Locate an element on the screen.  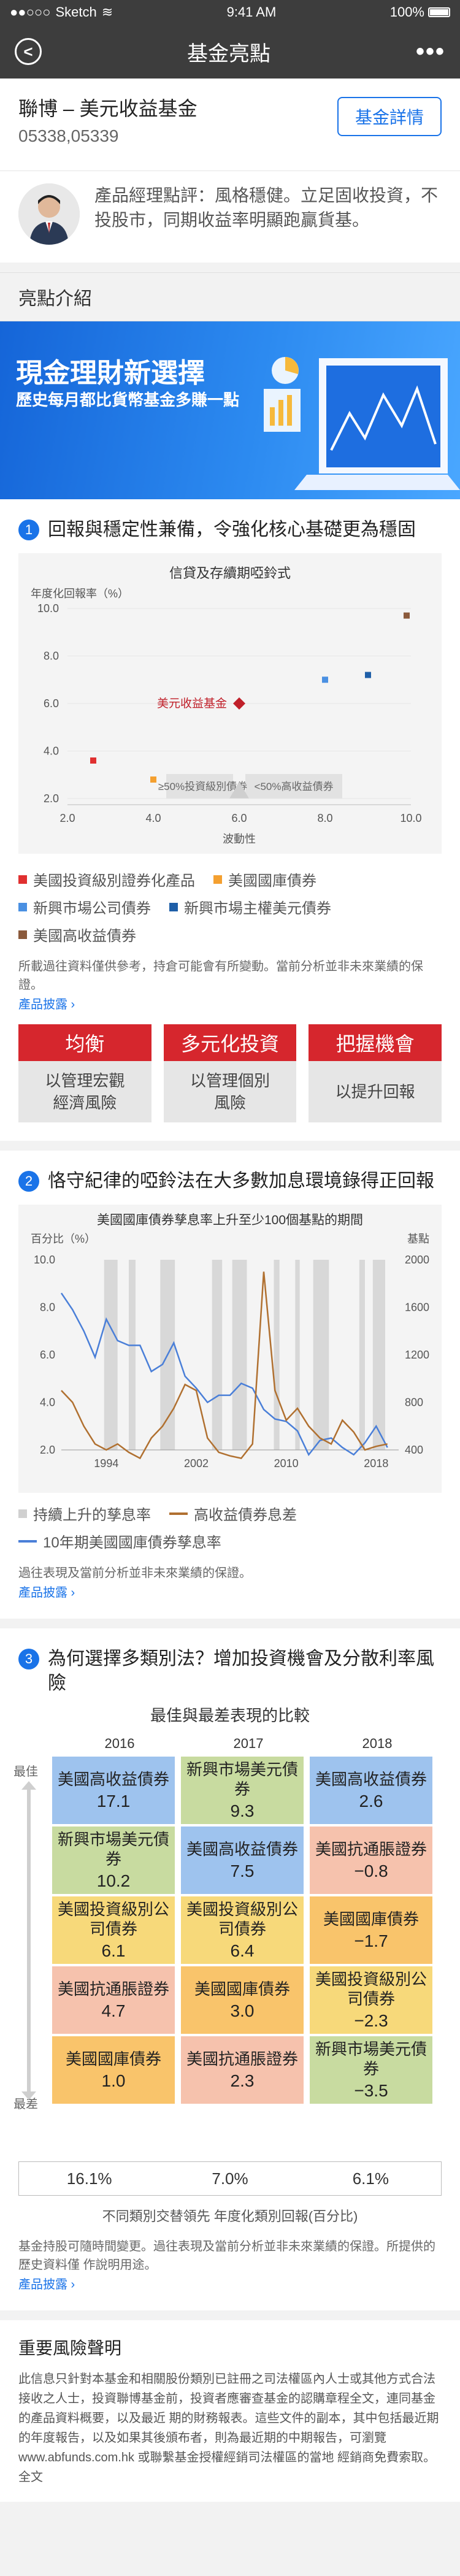
x-tick-label: 2002 is located at coordinates (196, 1463).